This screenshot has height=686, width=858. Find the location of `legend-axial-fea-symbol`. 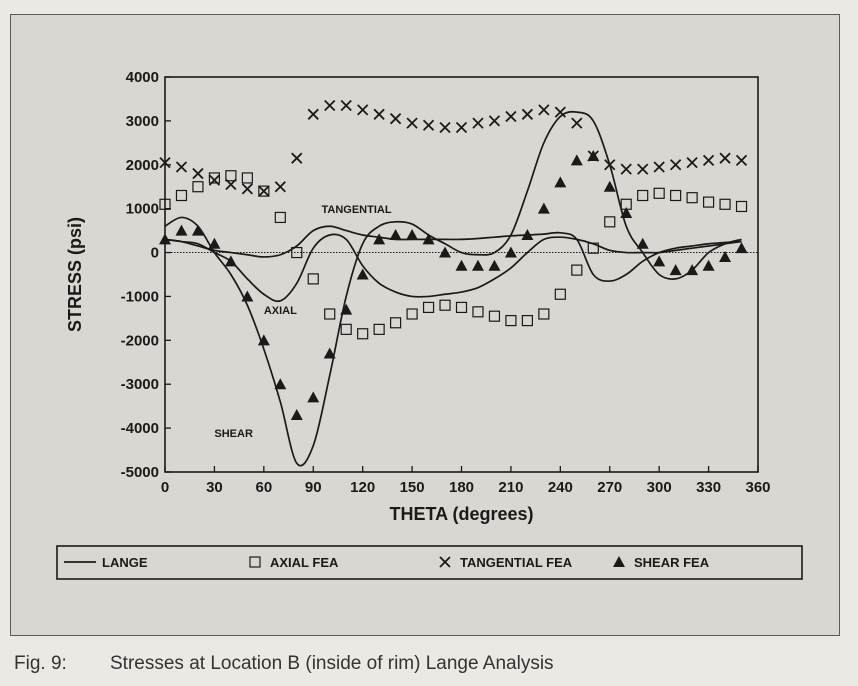

legend-axial-fea-symbol is located at coordinates (255, 562).